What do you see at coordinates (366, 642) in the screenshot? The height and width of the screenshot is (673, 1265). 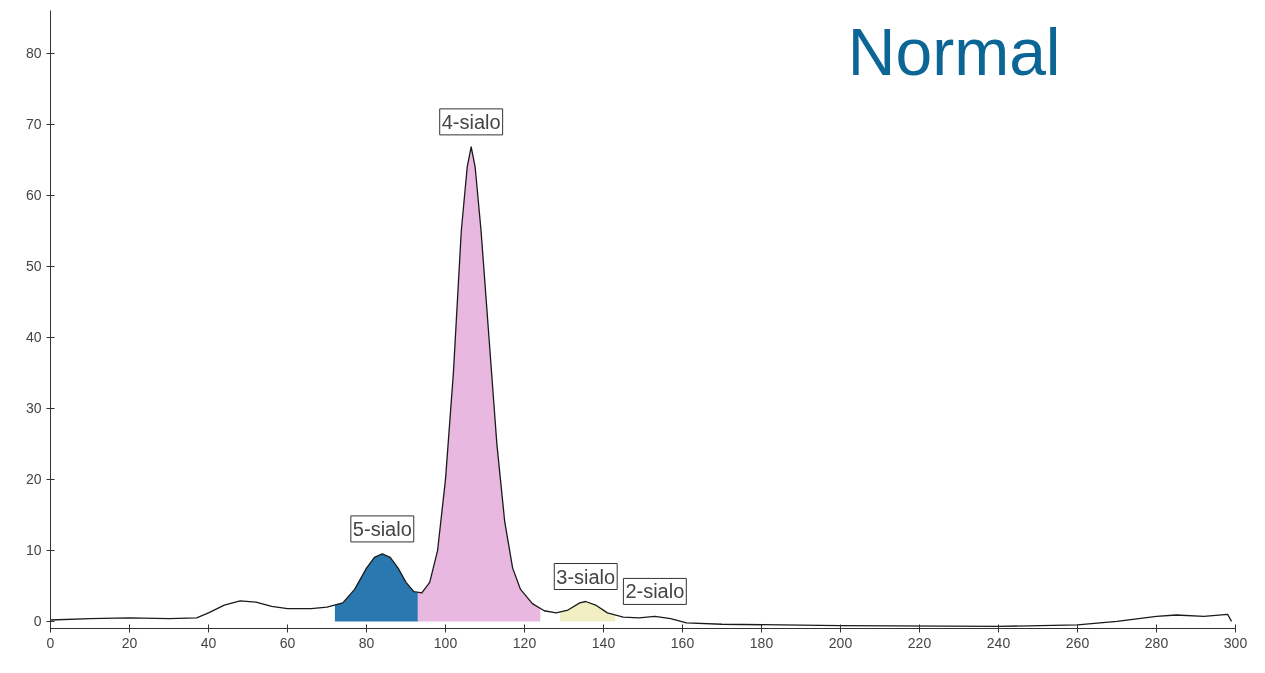 I see `x-tick-label: 80` at bounding box center [366, 642].